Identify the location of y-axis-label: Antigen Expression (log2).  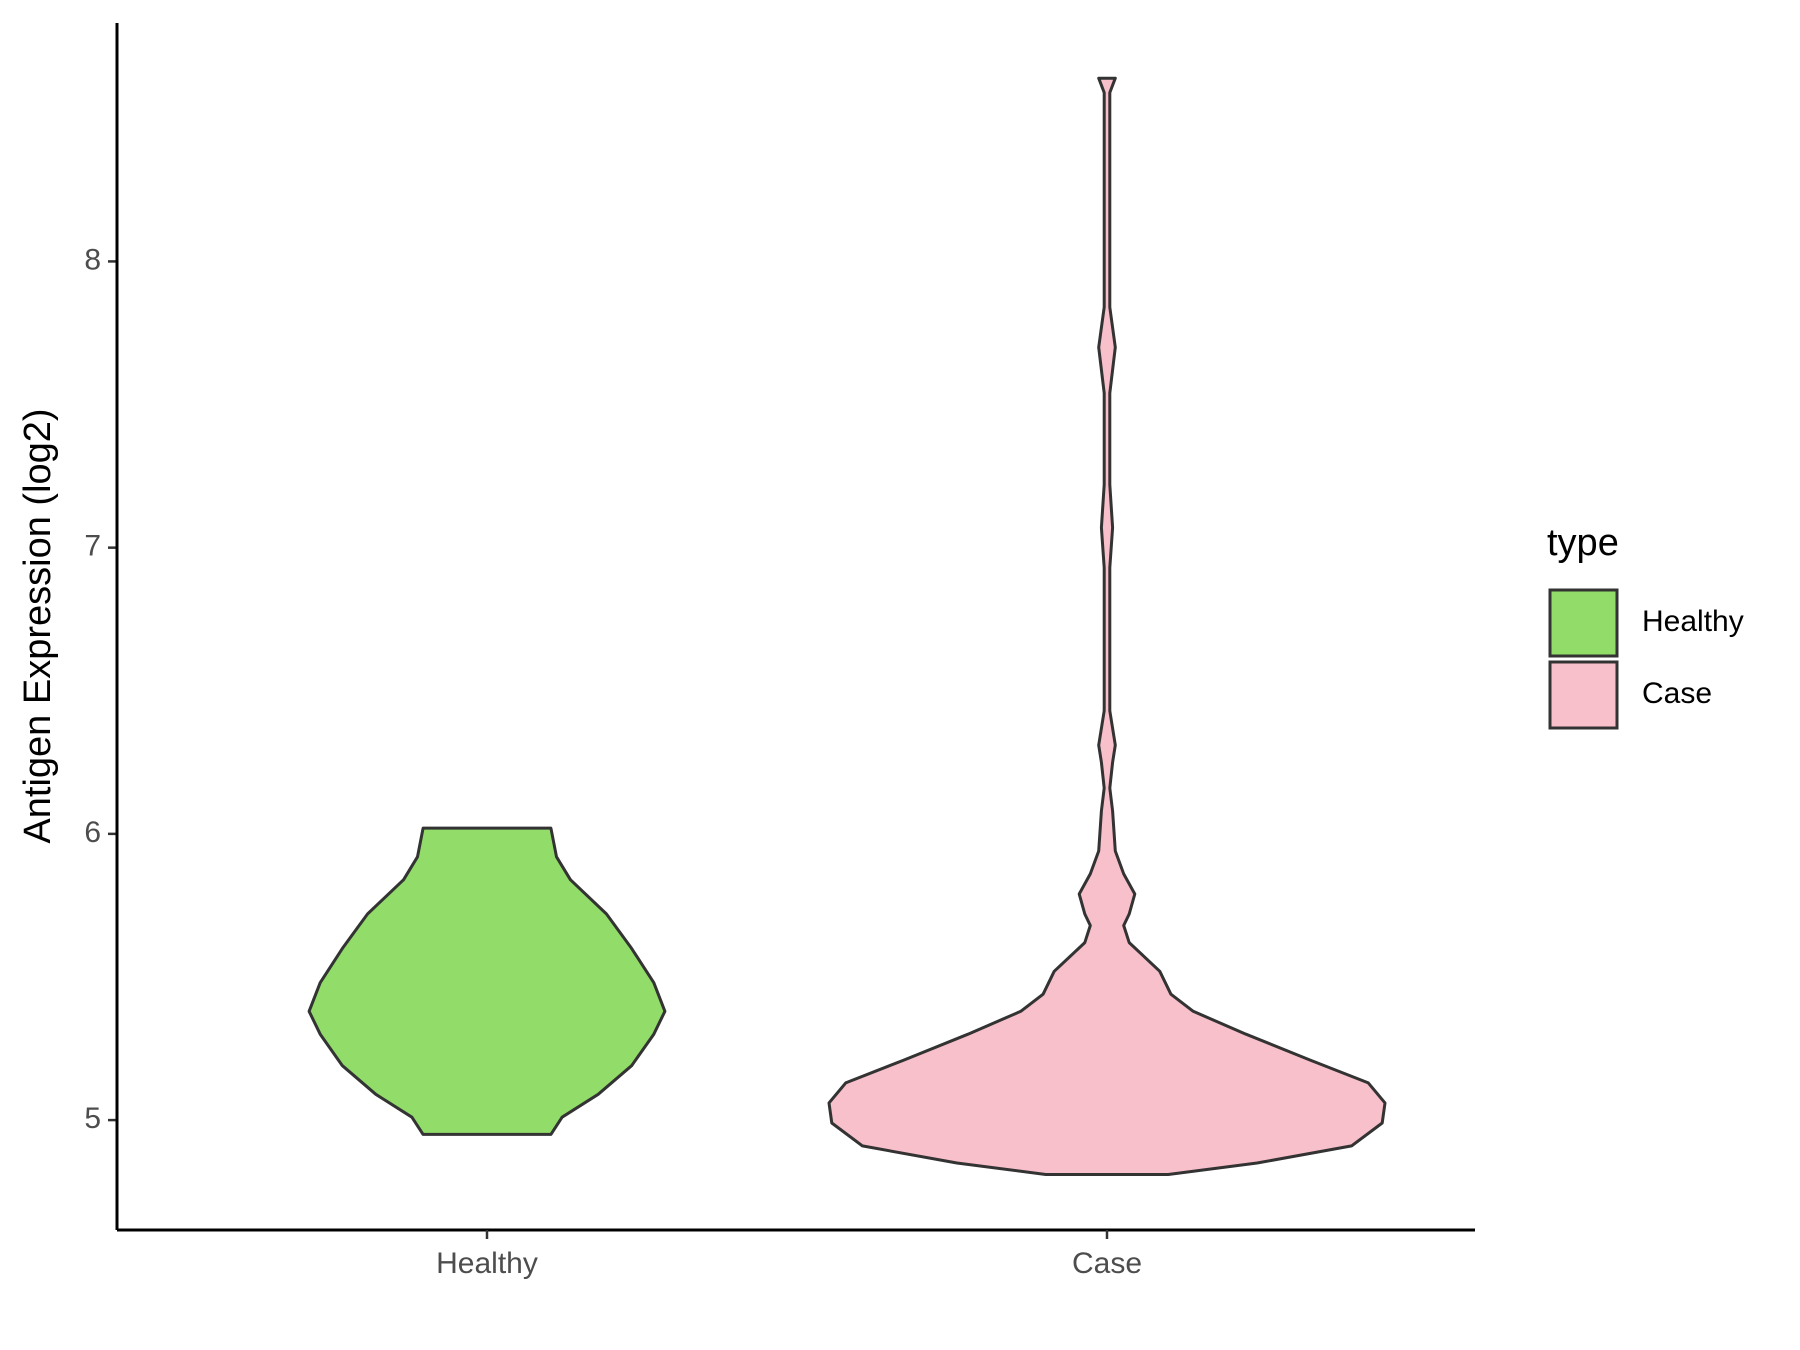
(38, 625).